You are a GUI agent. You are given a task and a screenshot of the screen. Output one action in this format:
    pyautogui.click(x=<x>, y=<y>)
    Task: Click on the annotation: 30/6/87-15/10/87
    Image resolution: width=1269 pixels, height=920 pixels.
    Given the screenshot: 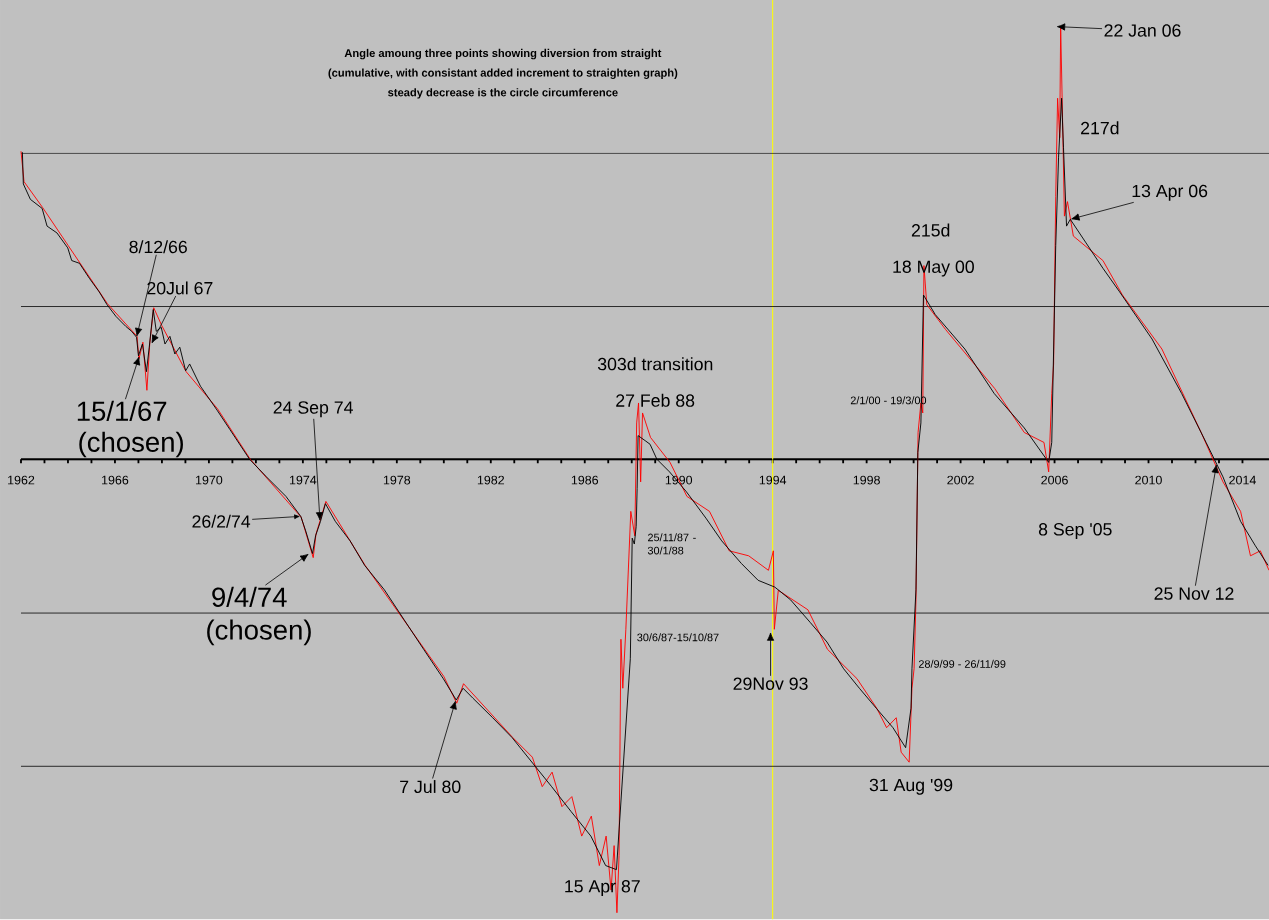 What is the action you would take?
    pyautogui.click(x=678, y=637)
    